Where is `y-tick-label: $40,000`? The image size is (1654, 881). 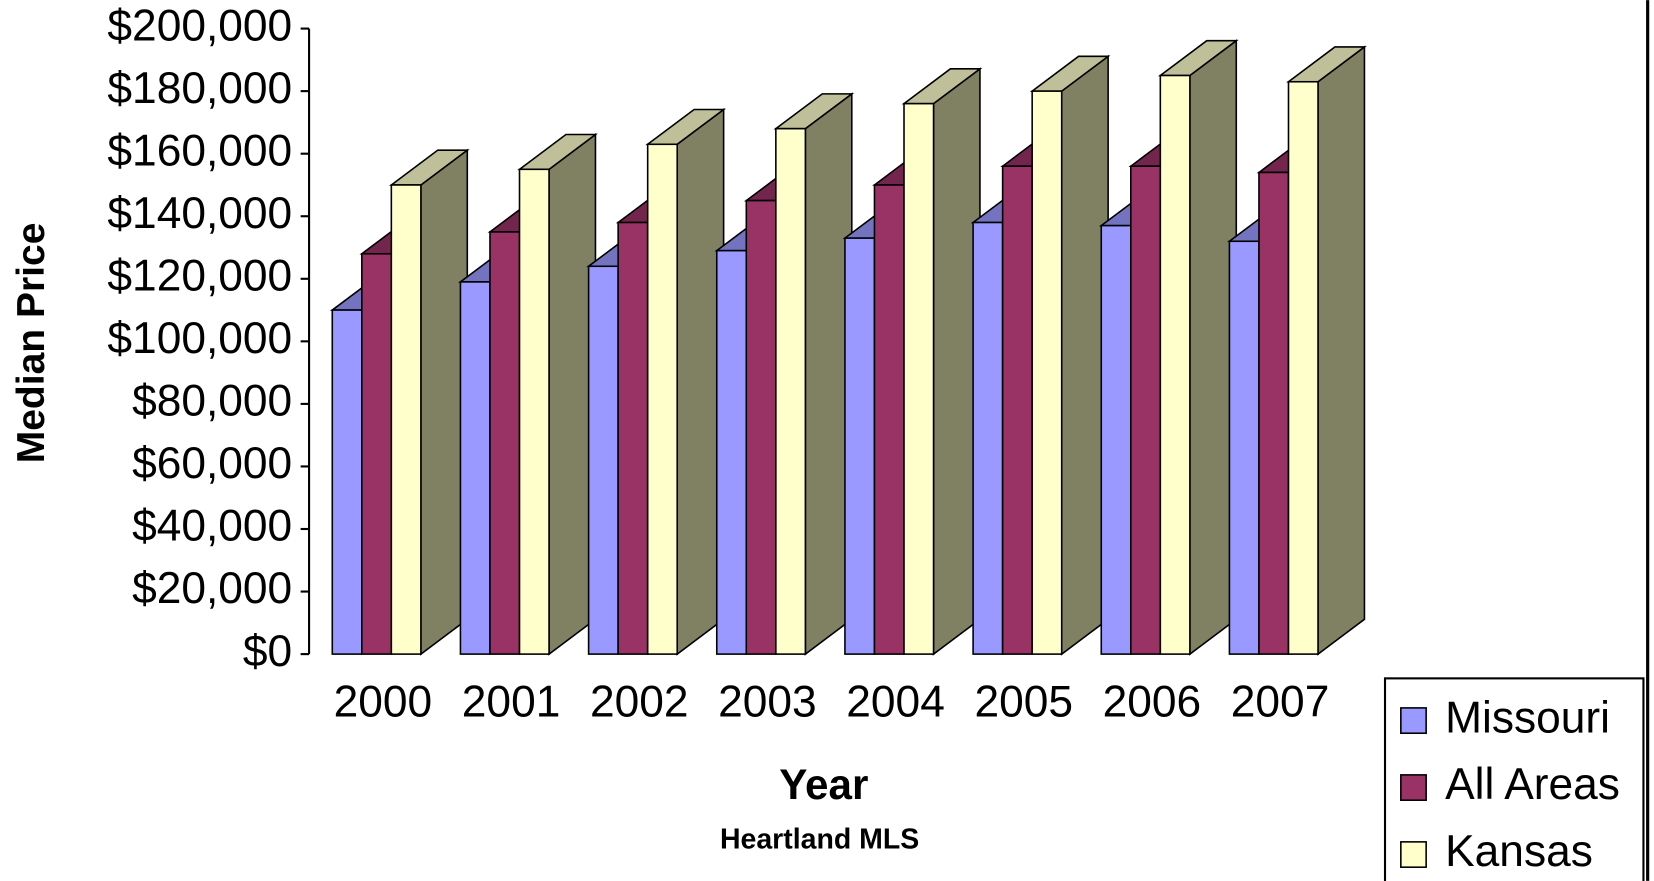
y-tick-label: $40,000 is located at coordinates (212, 526).